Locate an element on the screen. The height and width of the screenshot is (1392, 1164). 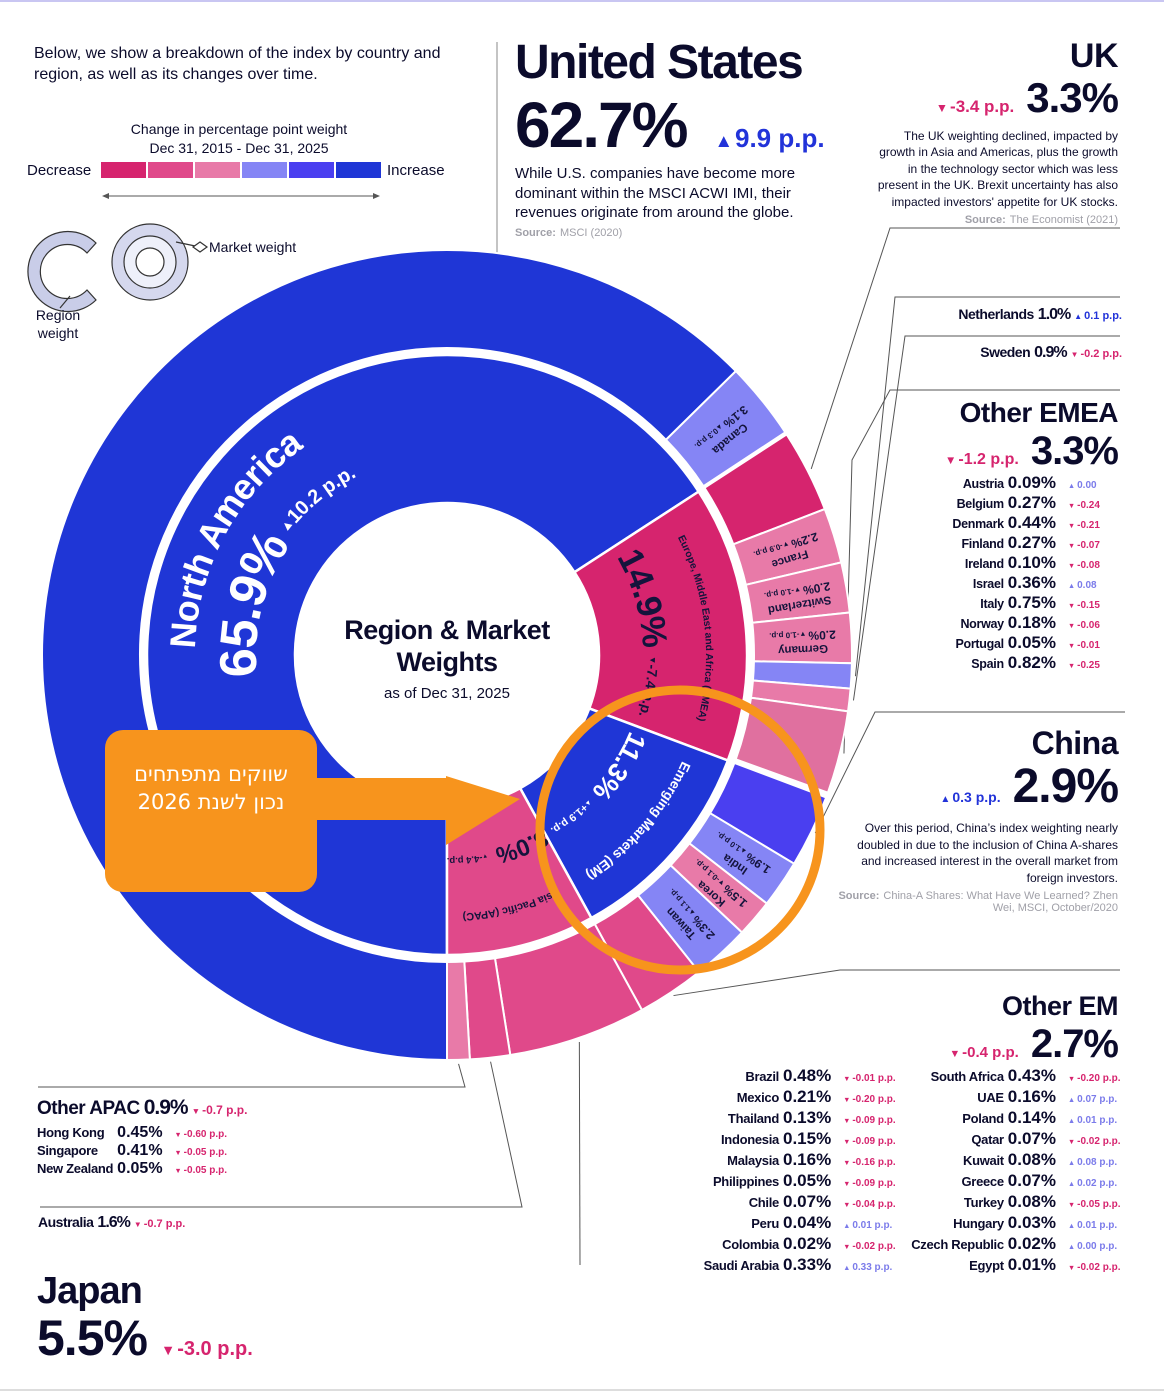
row-change: -0.01 p.p. is located at coordinates (865, 1078).